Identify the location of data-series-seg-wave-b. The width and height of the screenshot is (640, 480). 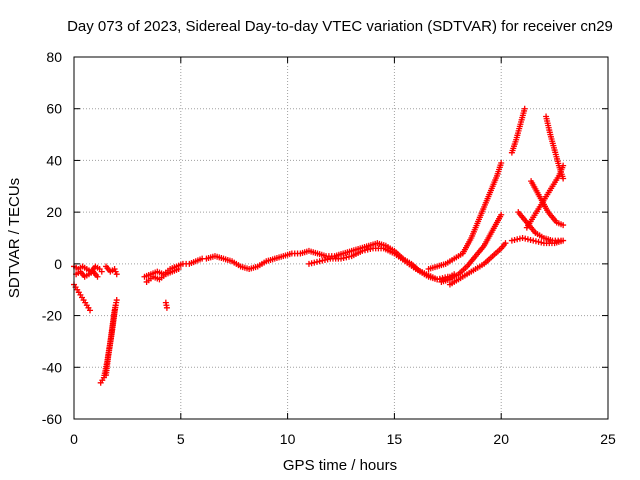
(471, 248).